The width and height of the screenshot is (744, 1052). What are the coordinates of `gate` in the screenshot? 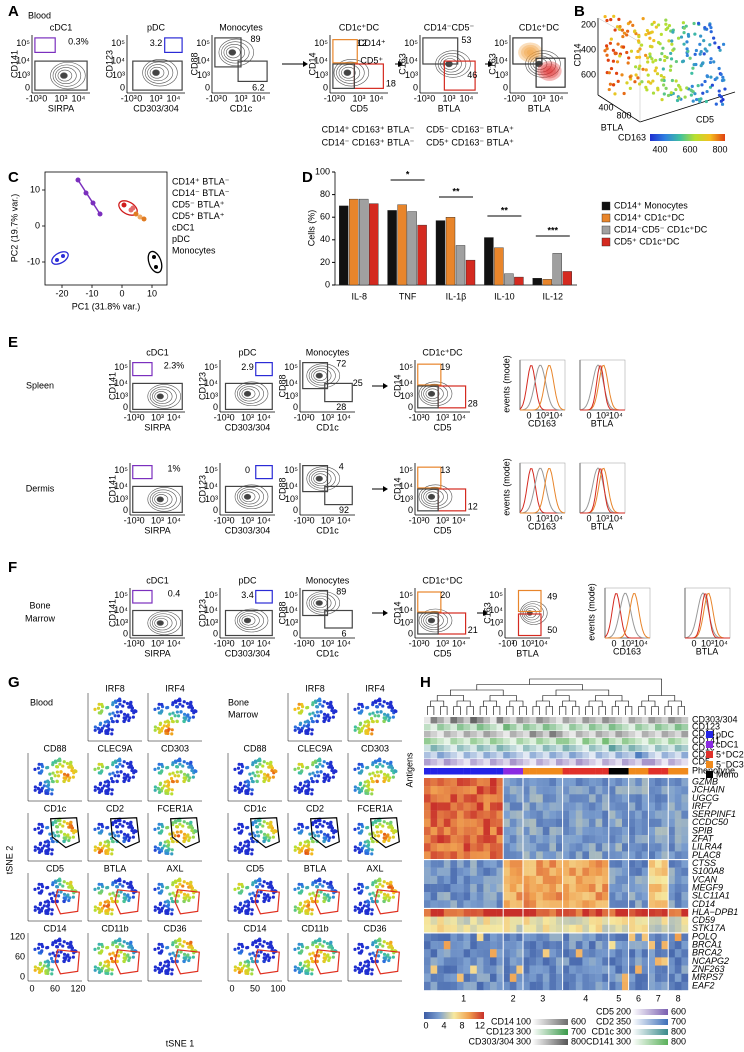 It's located at (61, 75).